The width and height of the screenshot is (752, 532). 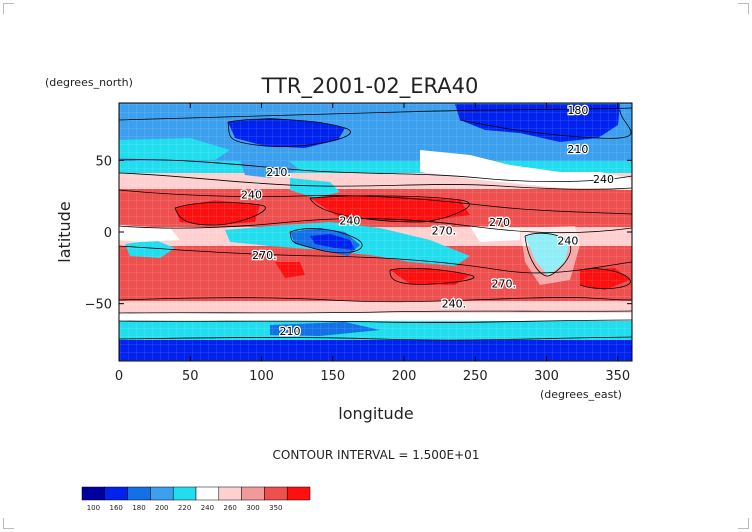 I want to click on x-axis-title: longitude, so click(x=375, y=413).